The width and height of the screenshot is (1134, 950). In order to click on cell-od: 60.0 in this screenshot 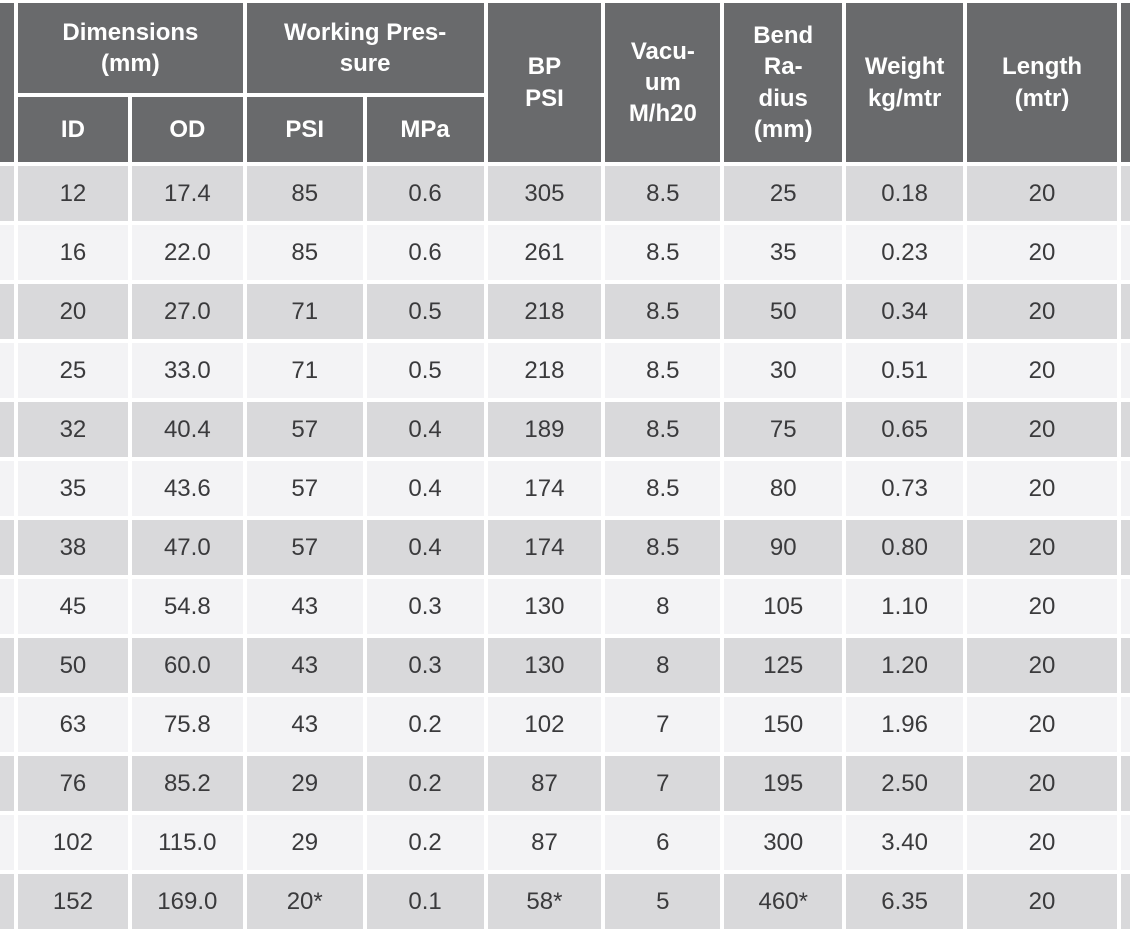, I will do `click(187, 665)`.